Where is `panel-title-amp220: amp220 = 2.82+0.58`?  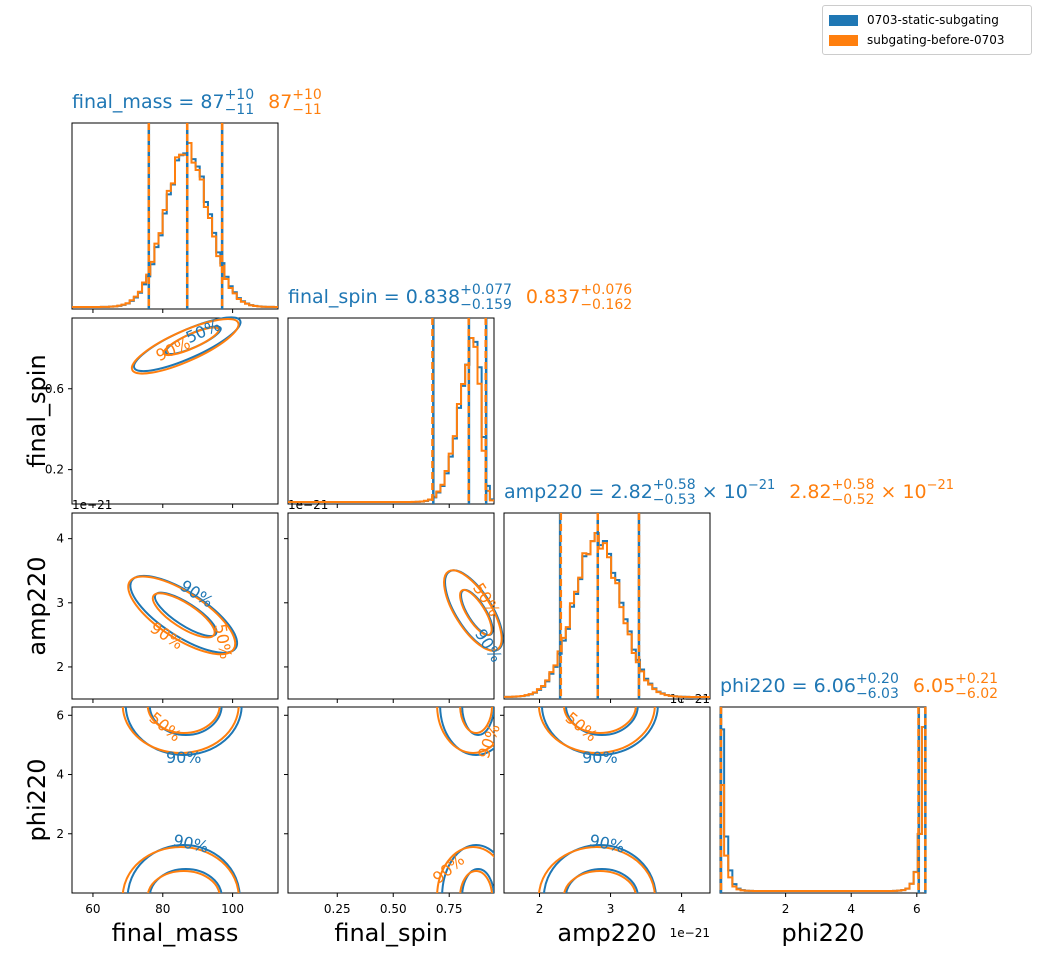
panel-title-amp220: amp220 = 2.82+0.58 is located at coordinates (600, 490).